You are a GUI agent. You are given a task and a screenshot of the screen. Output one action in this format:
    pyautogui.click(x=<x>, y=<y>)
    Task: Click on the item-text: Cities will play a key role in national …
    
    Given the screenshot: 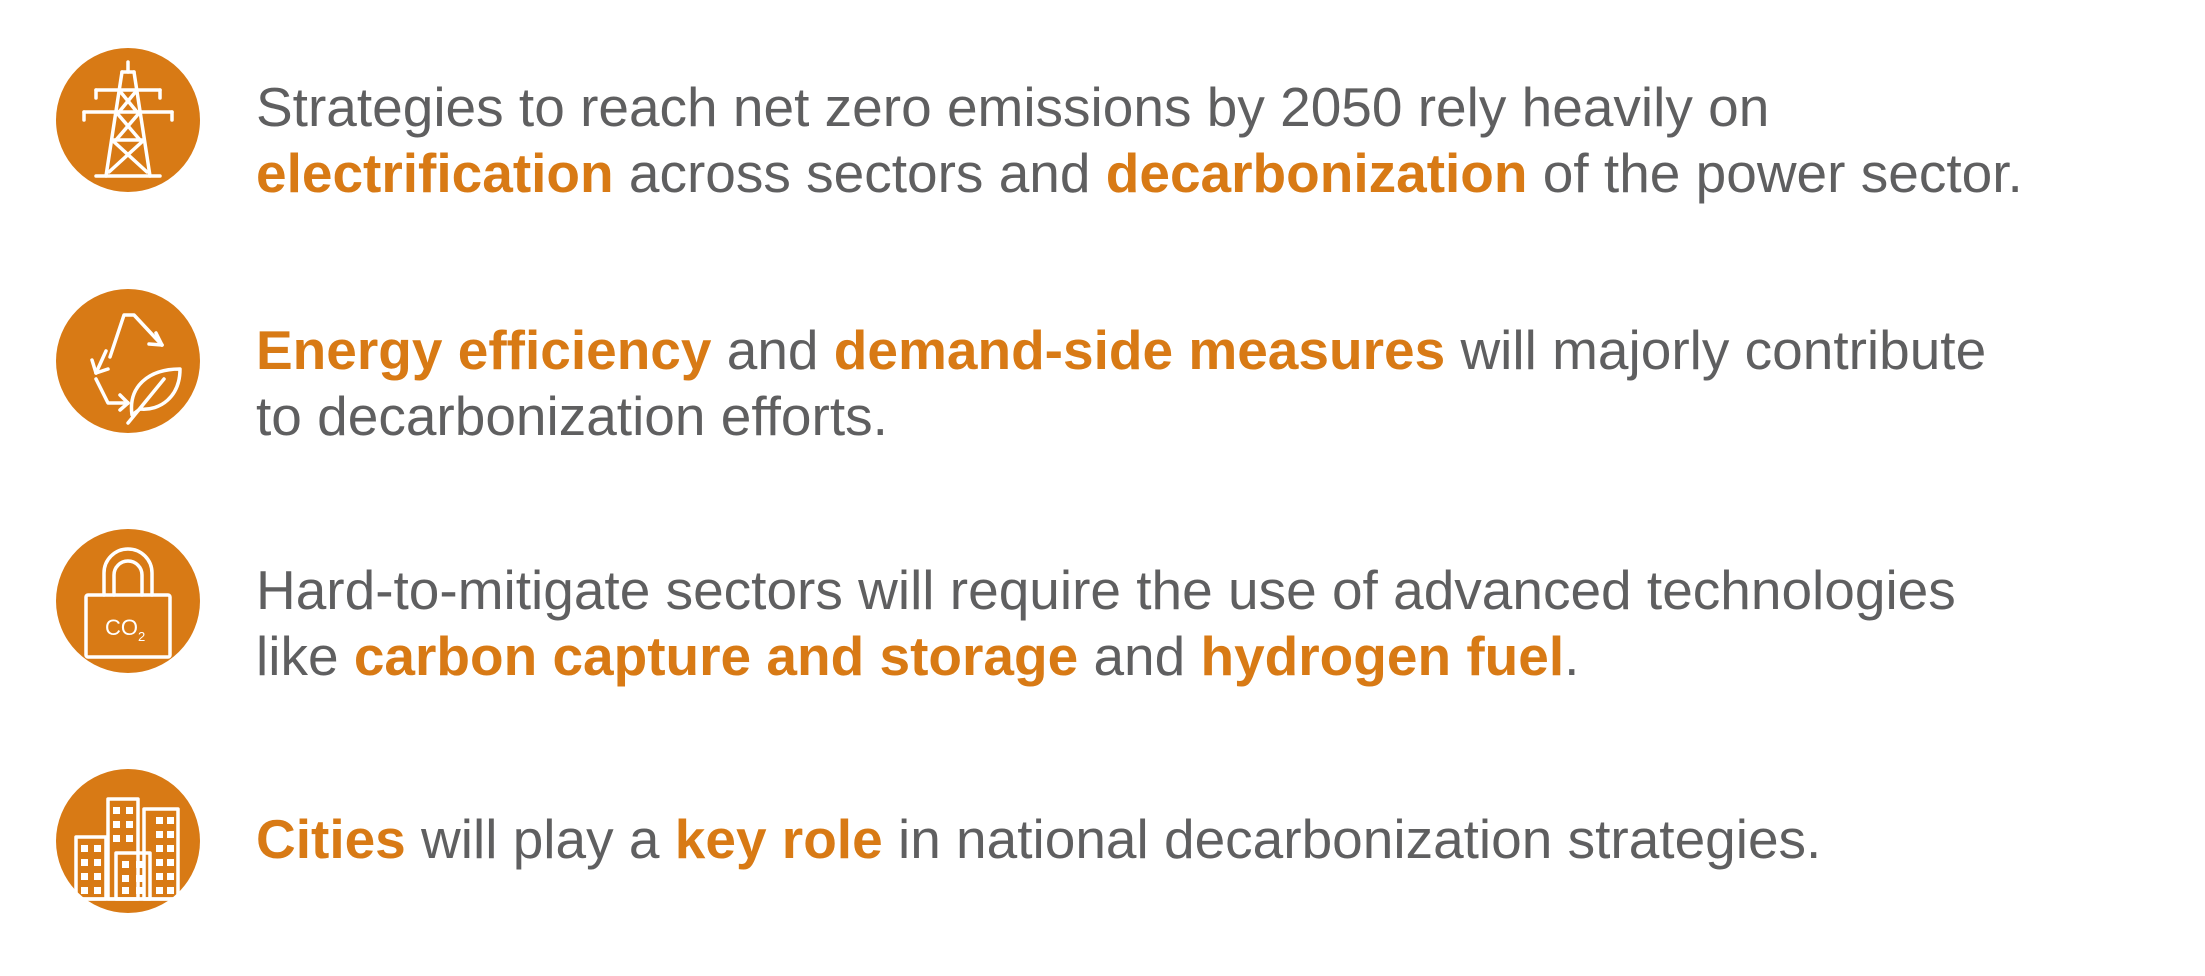 What is the action you would take?
    pyautogui.click(x=1038, y=839)
    